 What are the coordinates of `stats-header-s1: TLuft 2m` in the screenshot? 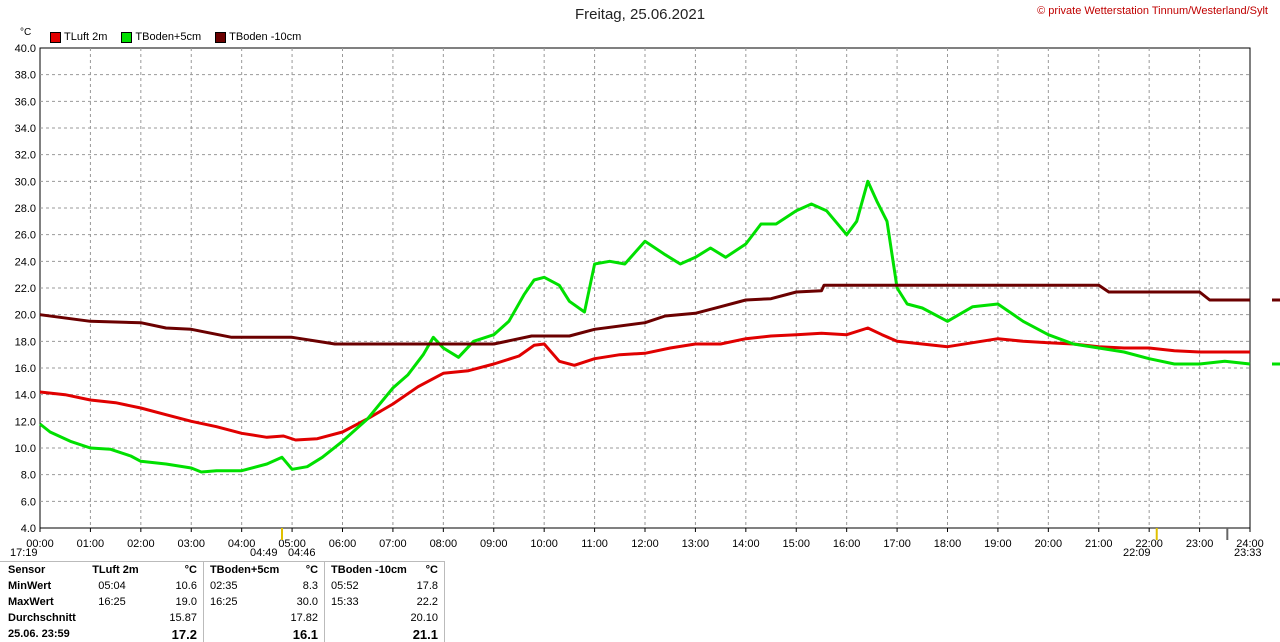 It's located at (115, 570).